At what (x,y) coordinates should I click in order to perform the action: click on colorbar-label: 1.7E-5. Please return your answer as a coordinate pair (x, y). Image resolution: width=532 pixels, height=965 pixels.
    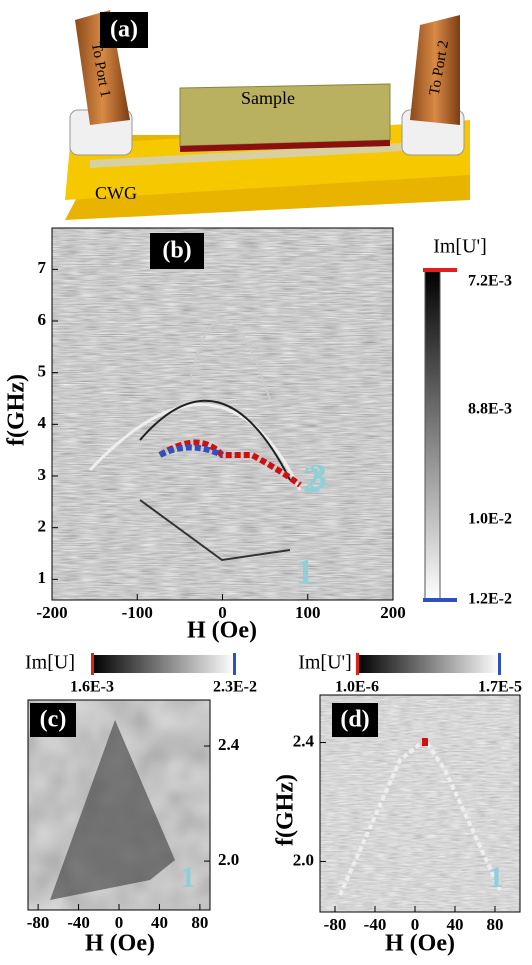
    Looking at the image, I should click on (500, 687).